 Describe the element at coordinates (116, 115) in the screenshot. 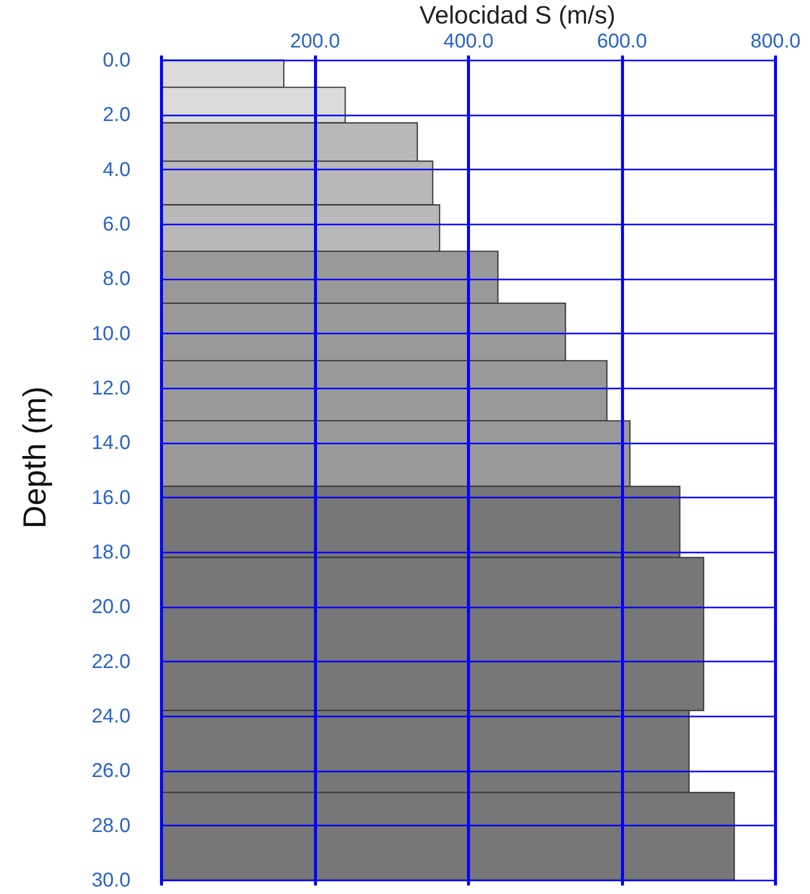

I see `y-tick-label: 2.0` at that location.